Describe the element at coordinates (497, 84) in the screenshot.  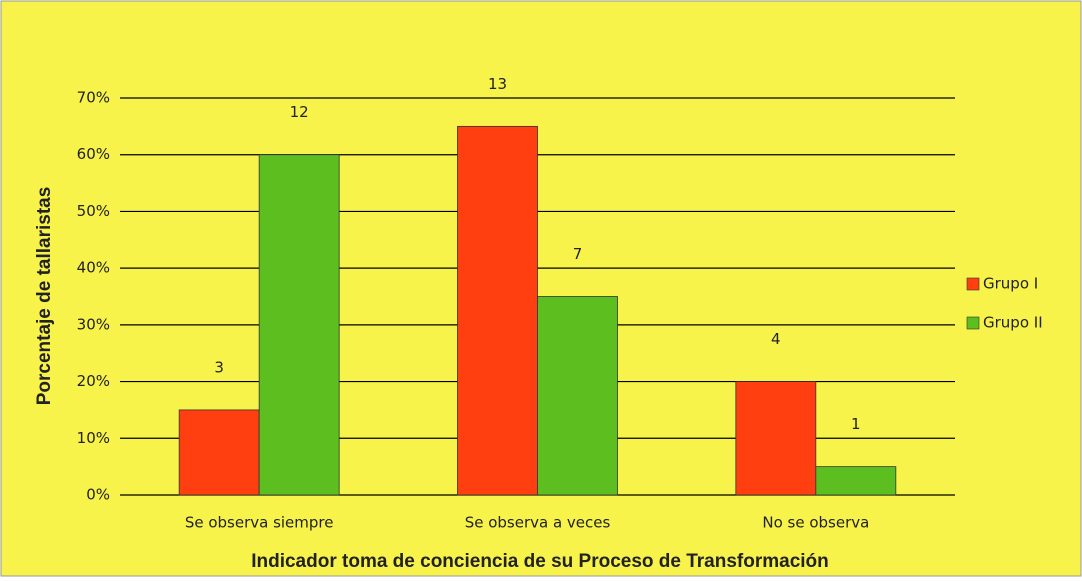
I see `data-label: 13` at that location.